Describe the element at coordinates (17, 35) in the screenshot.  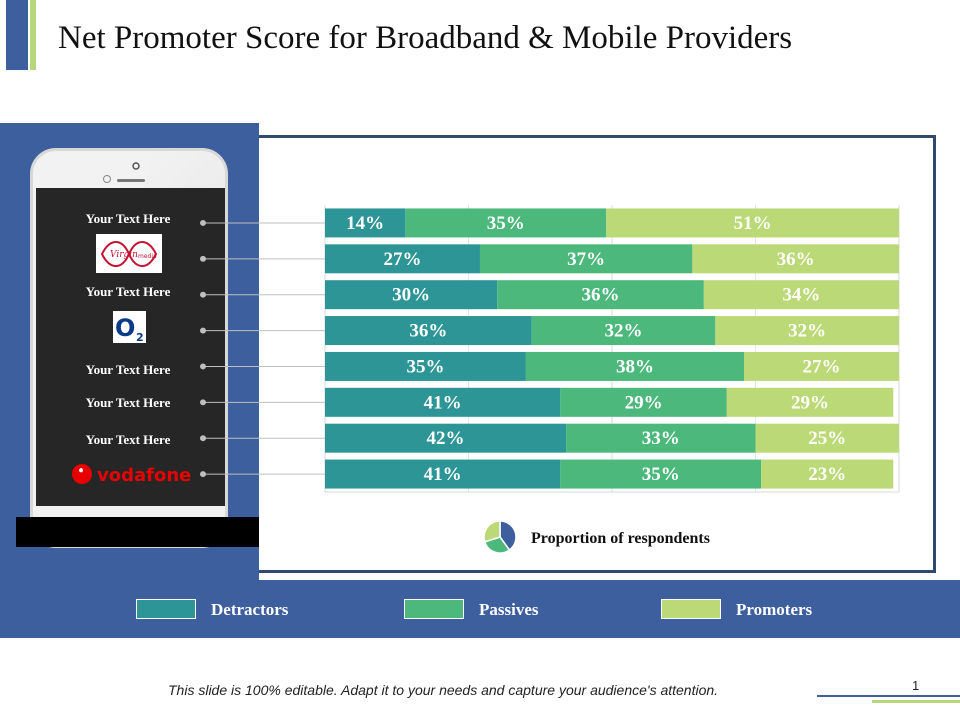
I see `title-accent-bar` at that location.